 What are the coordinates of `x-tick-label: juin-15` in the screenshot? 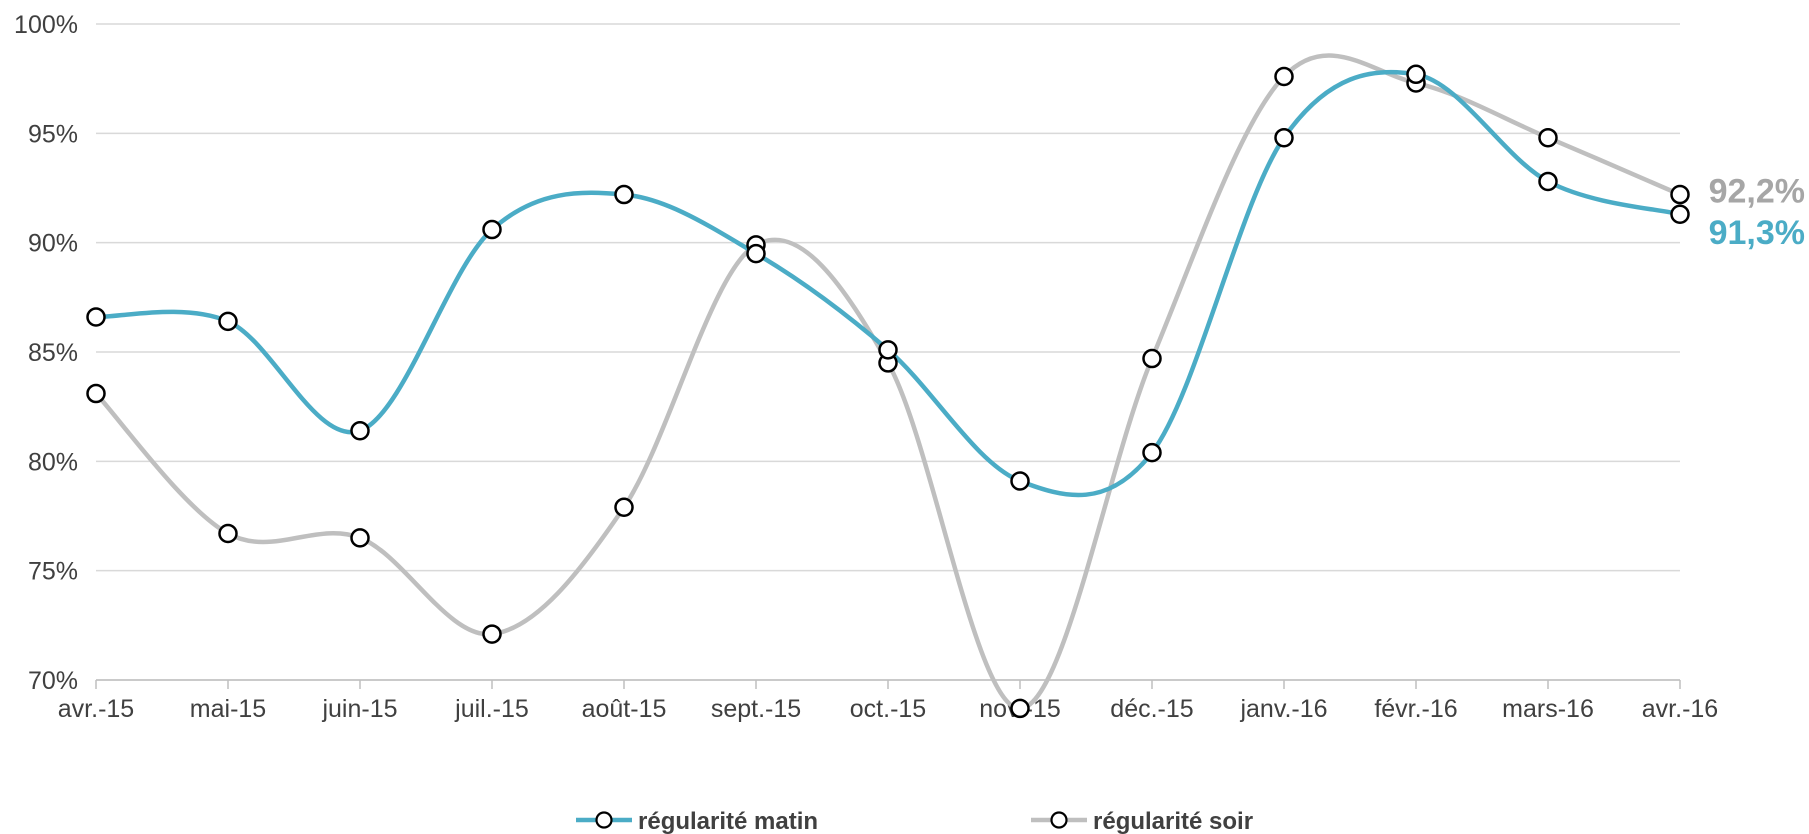 It's located at (359, 709).